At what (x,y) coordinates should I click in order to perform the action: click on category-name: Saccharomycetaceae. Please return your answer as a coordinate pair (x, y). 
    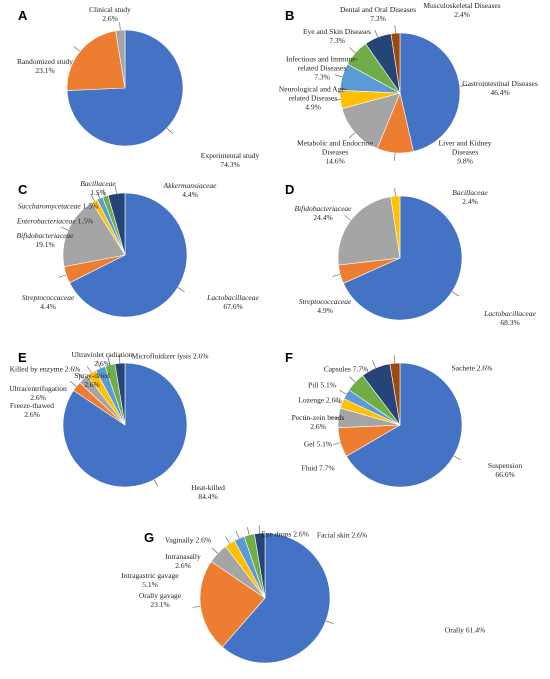
    Looking at the image, I should click on (49, 206).